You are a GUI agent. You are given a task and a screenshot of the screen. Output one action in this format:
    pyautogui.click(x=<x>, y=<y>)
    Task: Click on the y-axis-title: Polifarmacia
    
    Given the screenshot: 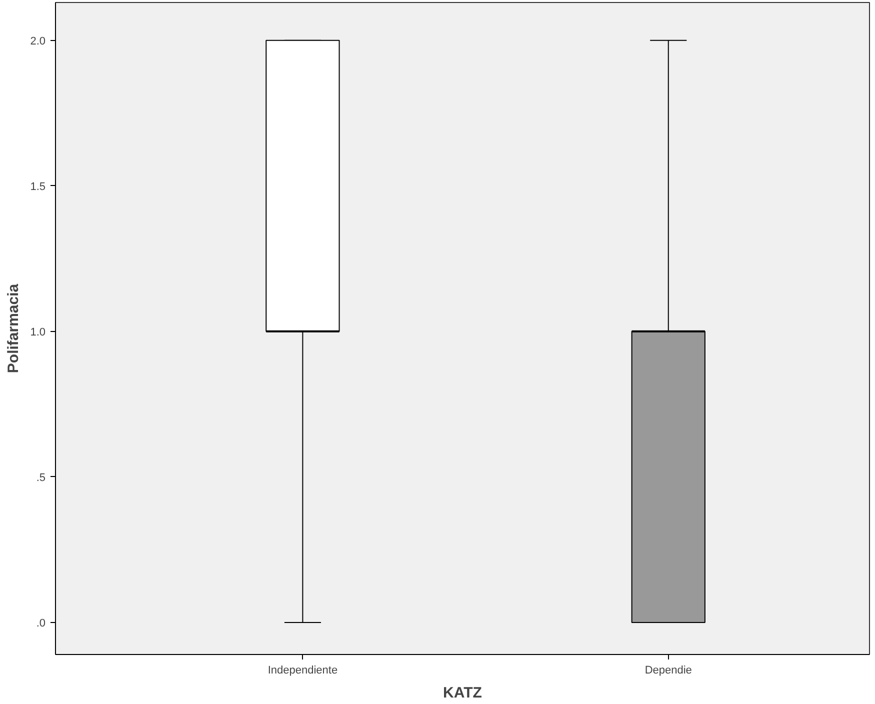 What is the action you would take?
    pyautogui.click(x=13, y=328)
    